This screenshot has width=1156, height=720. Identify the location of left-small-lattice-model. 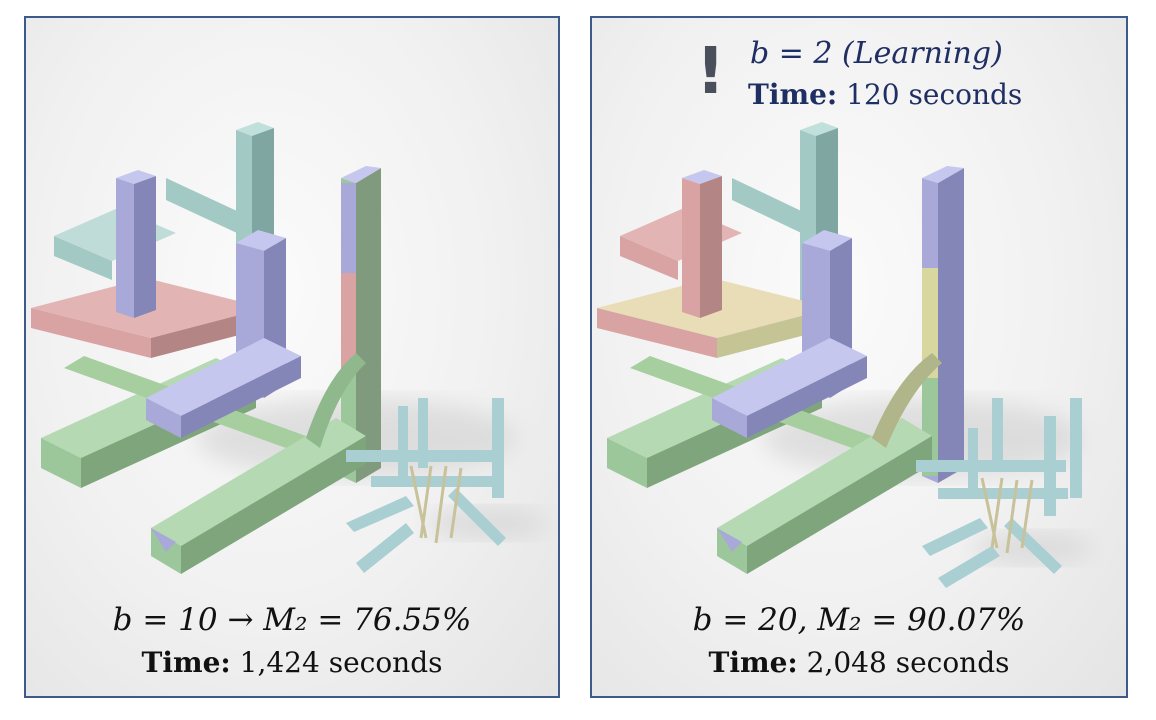
(446, 485).